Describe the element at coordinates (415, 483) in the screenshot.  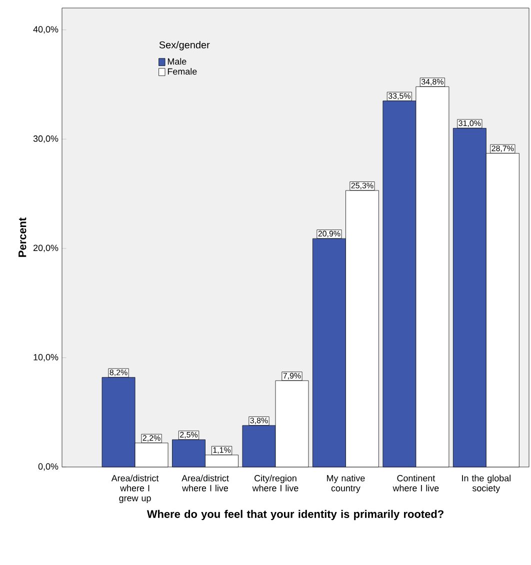
I see `x-tick-label: Continent where I live` at that location.